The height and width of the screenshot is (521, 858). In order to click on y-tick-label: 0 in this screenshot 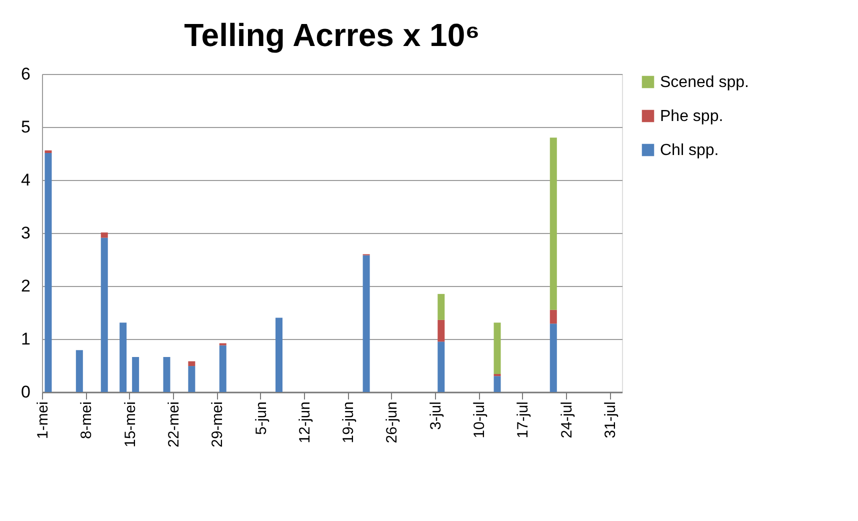, I will do `click(25, 392)`.